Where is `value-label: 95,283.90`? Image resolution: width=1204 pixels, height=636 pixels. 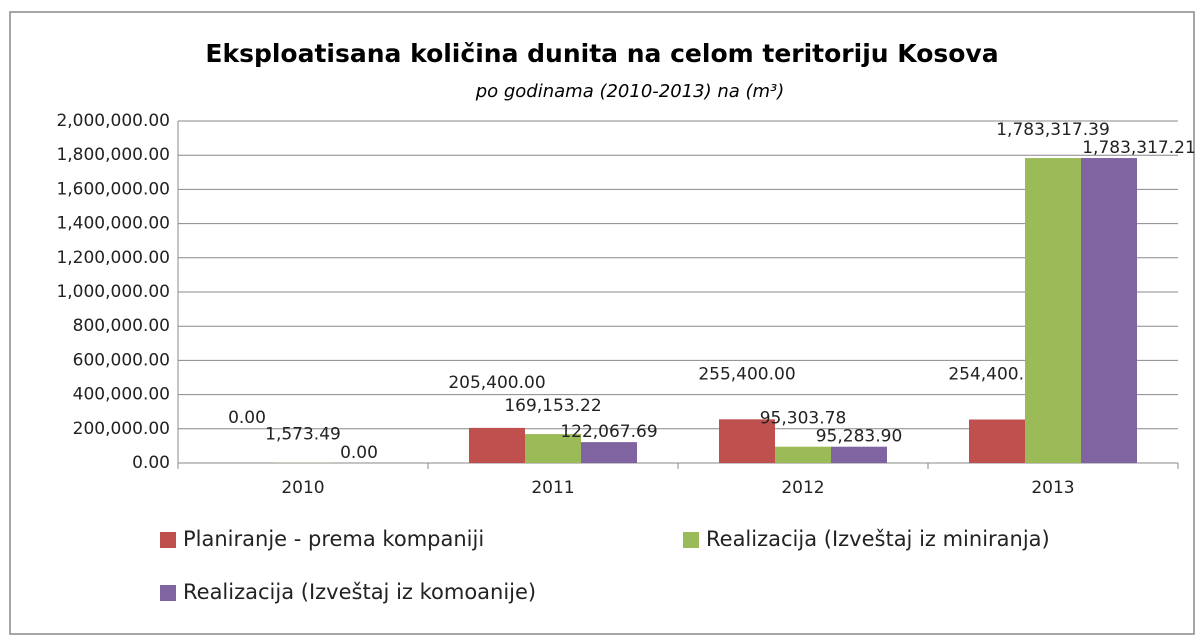
value-label: 95,283.90 is located at coordinates (859, 437).